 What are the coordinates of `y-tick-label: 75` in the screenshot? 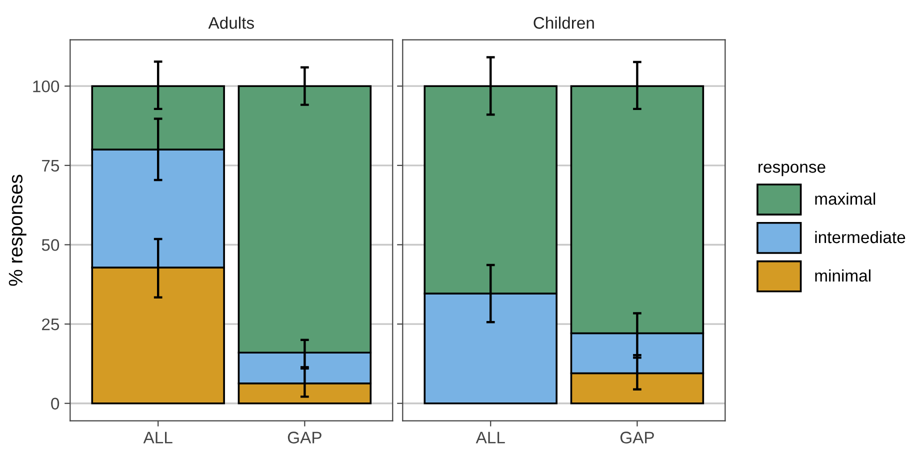 It's located at (51, 166).